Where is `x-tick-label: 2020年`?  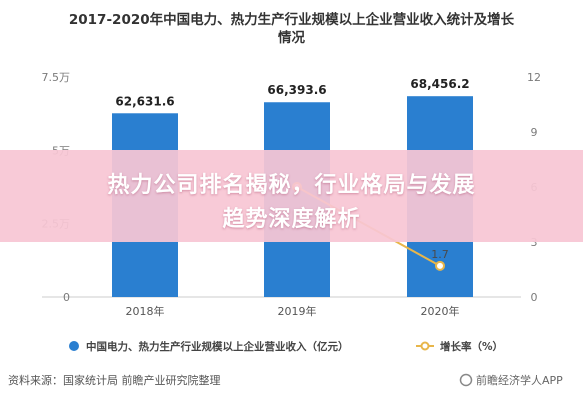
x-tick-label: 2020年 is located at coordinates (440, 311).